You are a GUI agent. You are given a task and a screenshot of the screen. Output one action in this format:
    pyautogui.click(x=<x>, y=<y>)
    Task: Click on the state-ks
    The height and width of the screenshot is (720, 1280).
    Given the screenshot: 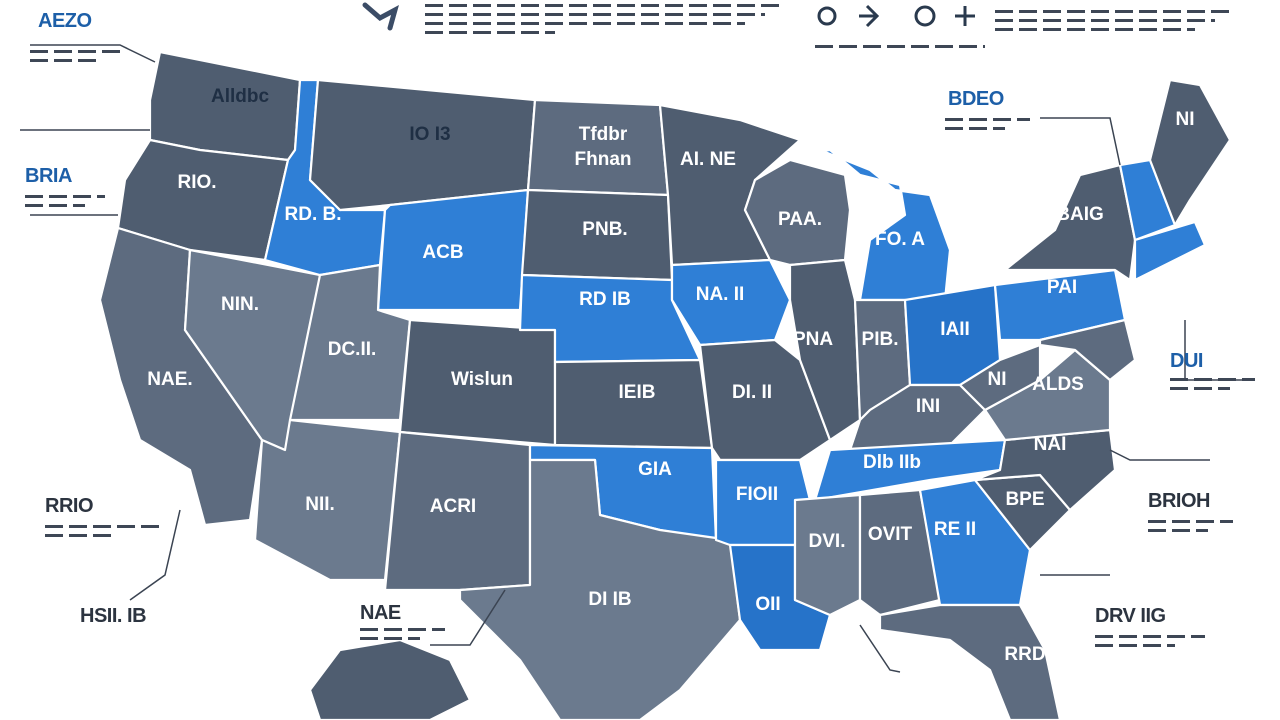 What is the action you would take?
    pyautogui.click(x=633, y=404)
    